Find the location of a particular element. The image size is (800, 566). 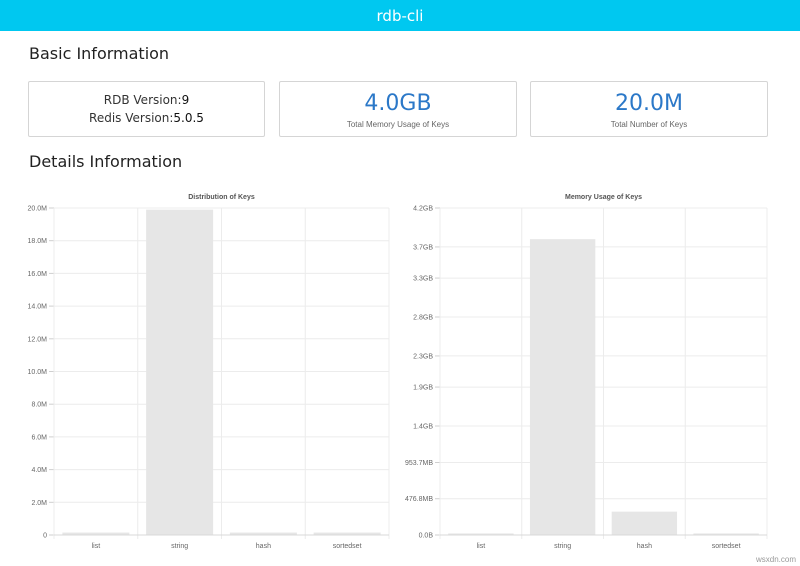

y-tick-label: 2.0M is located at coordinates (39, 503).